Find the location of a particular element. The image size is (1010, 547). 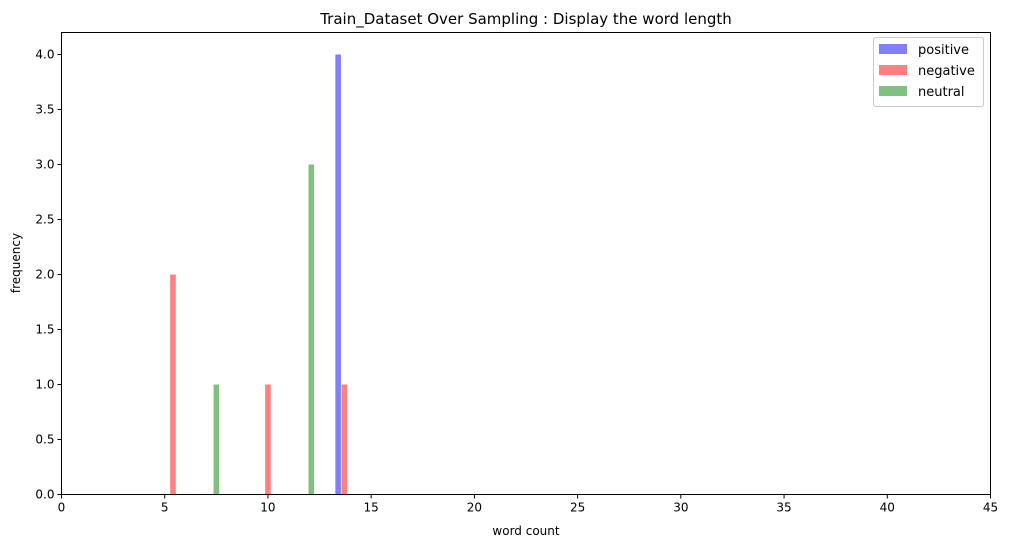

x-tick-label: 25 is located at coordinates (577, 508).